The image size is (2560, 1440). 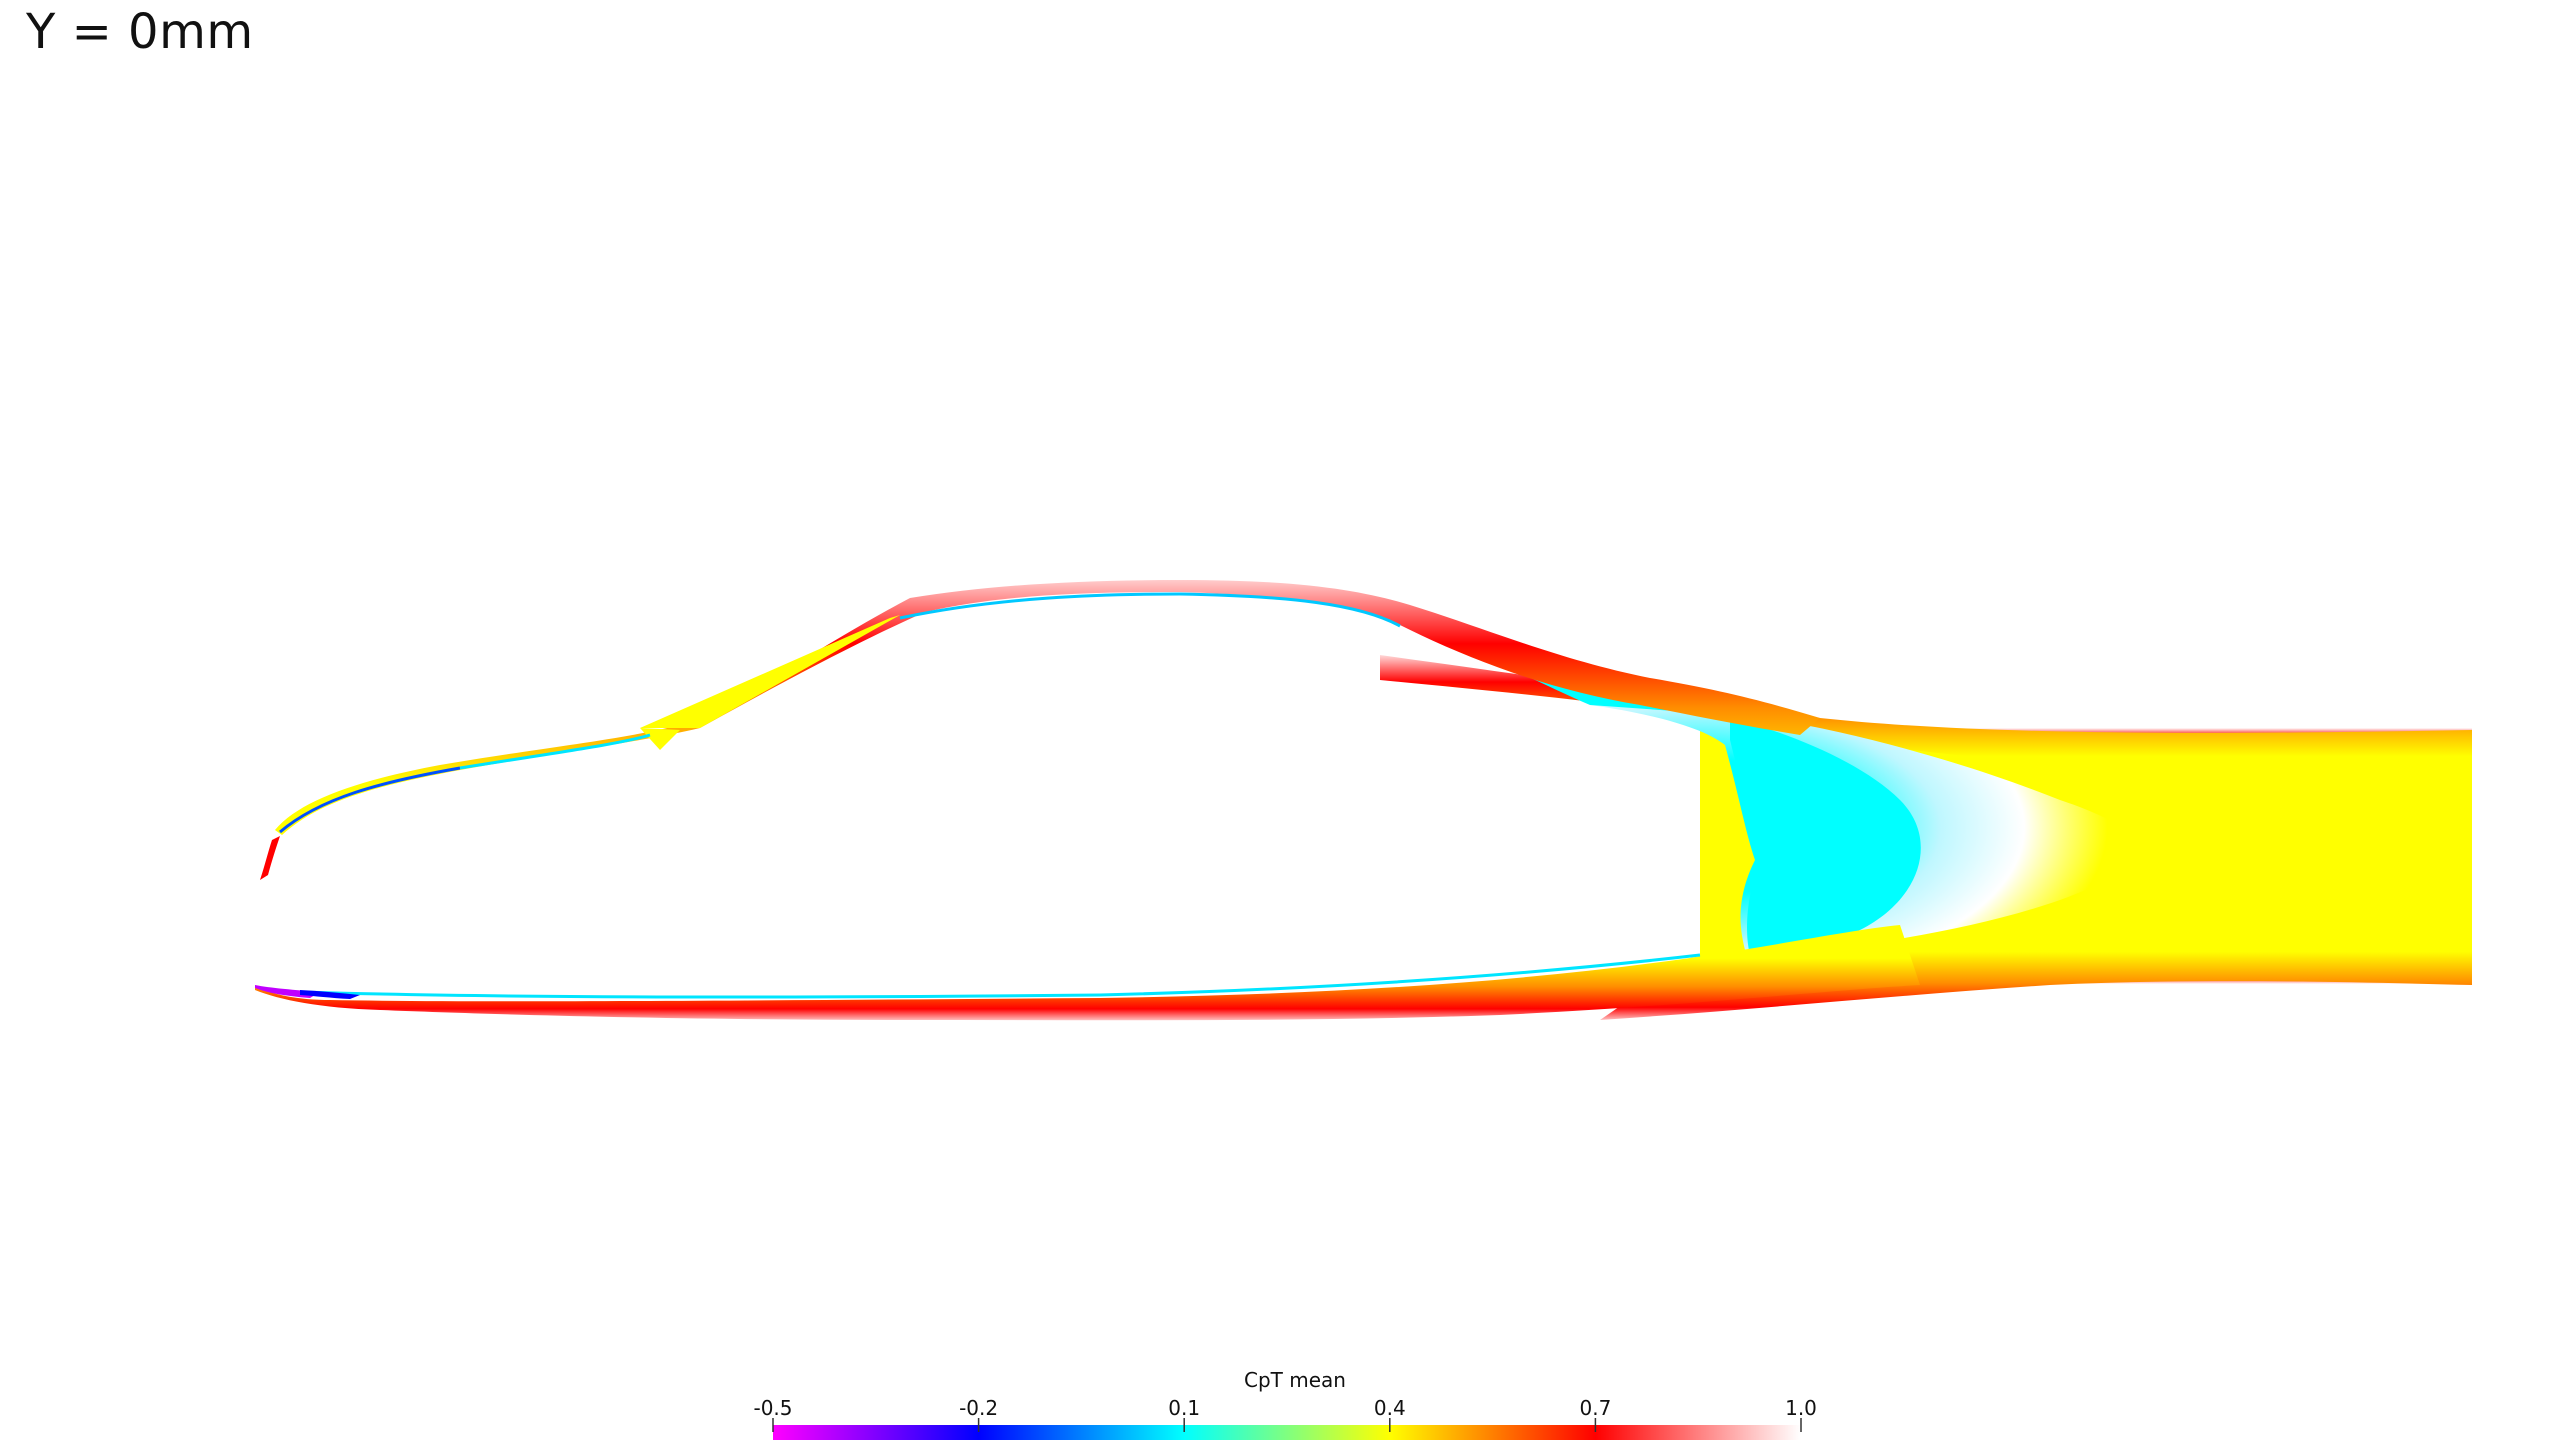 I want to click on underbody-surface-edge, so click(x=1000, y=976).